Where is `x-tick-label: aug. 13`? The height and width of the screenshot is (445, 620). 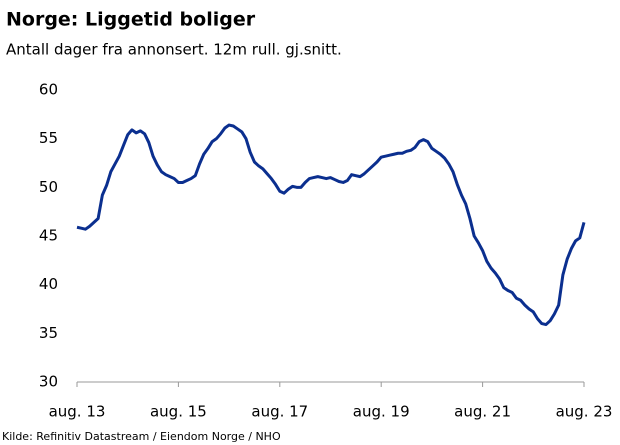
x-tick-label: aug. 13 is located at coordinates (77, 412).